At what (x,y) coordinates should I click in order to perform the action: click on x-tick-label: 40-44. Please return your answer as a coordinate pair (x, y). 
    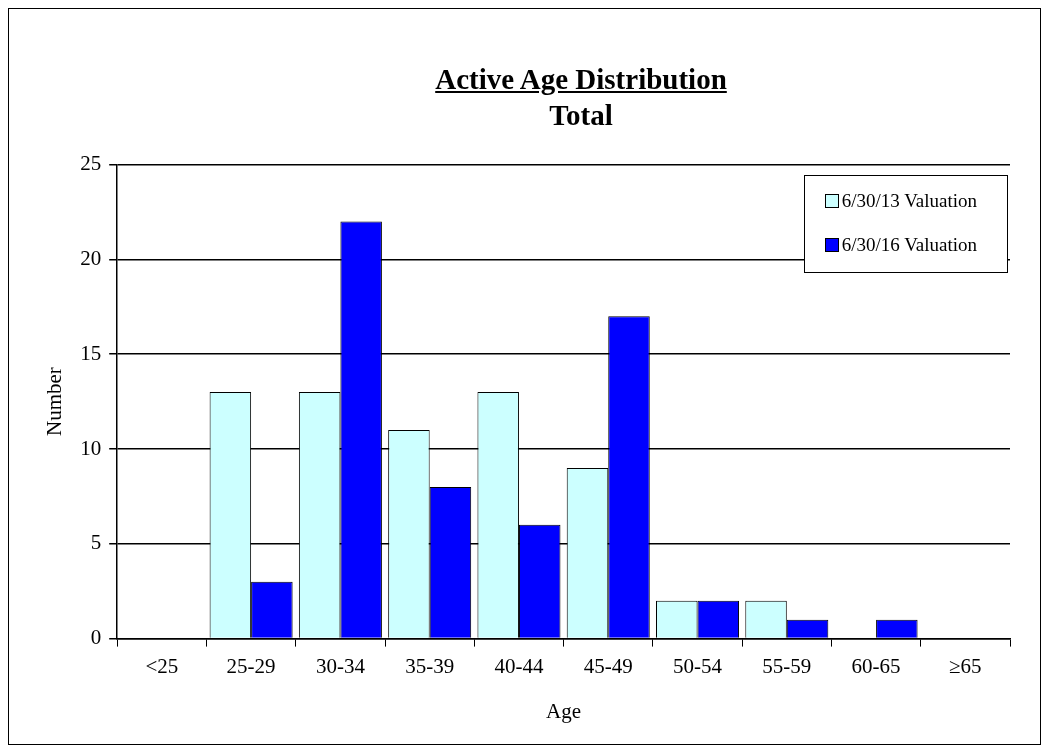
    Looking at the image, I should click on (519, 665).